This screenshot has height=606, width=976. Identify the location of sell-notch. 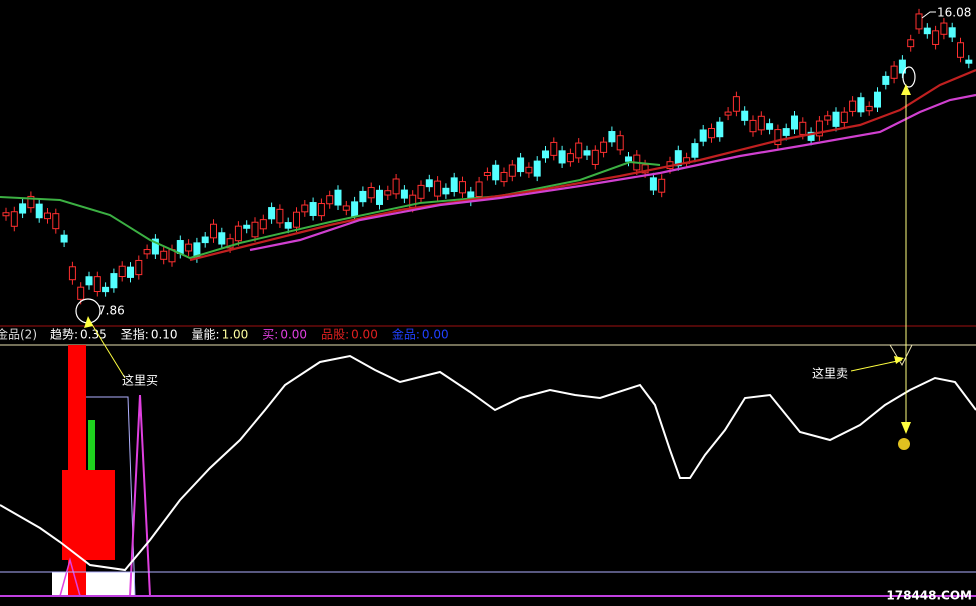
(901, 355).